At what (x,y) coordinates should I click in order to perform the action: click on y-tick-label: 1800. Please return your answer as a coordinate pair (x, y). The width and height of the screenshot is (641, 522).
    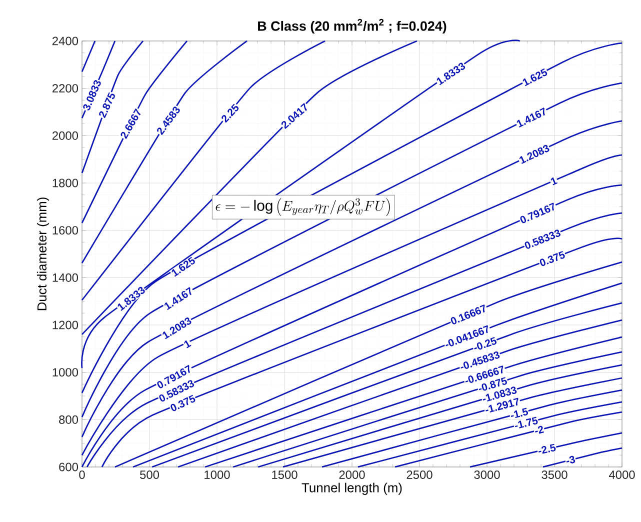
    Looking at the image, I should click on (65, 183).